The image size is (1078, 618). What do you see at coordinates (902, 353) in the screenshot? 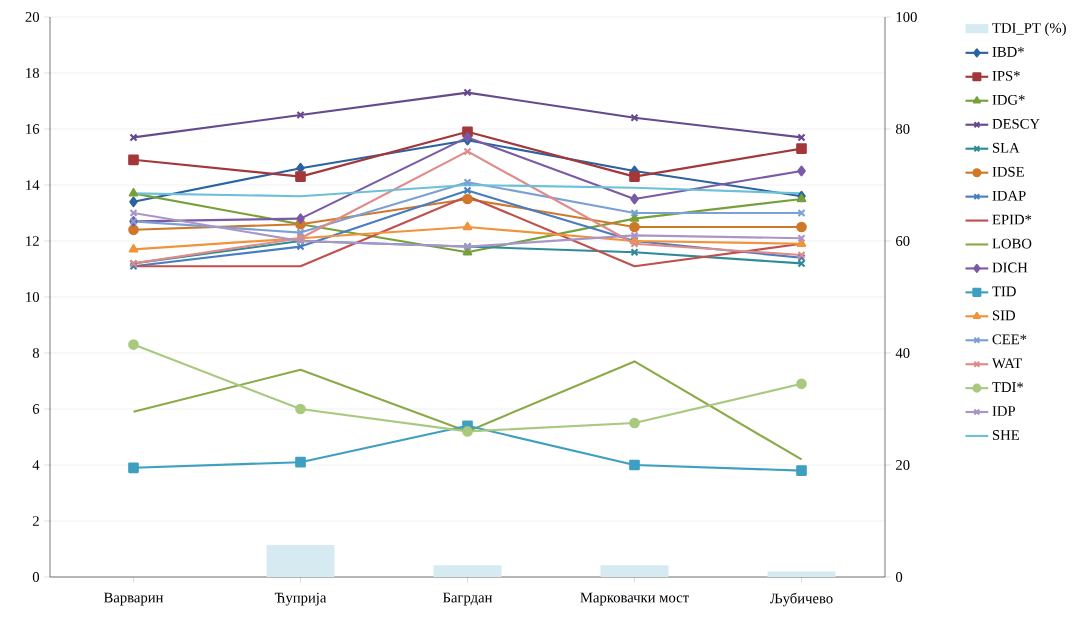
I see `y2-tick-label: 40` at bounding box center [902, 353].